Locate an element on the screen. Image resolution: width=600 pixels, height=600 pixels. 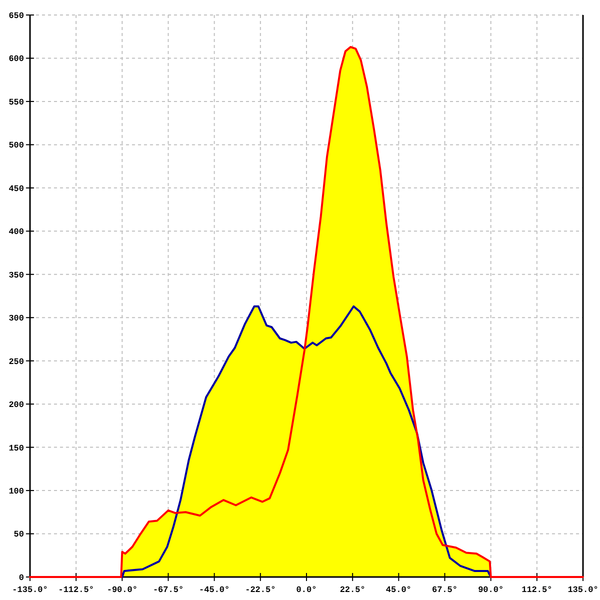
x-tick-label: -67.5° is located at coordinates (168, 590).